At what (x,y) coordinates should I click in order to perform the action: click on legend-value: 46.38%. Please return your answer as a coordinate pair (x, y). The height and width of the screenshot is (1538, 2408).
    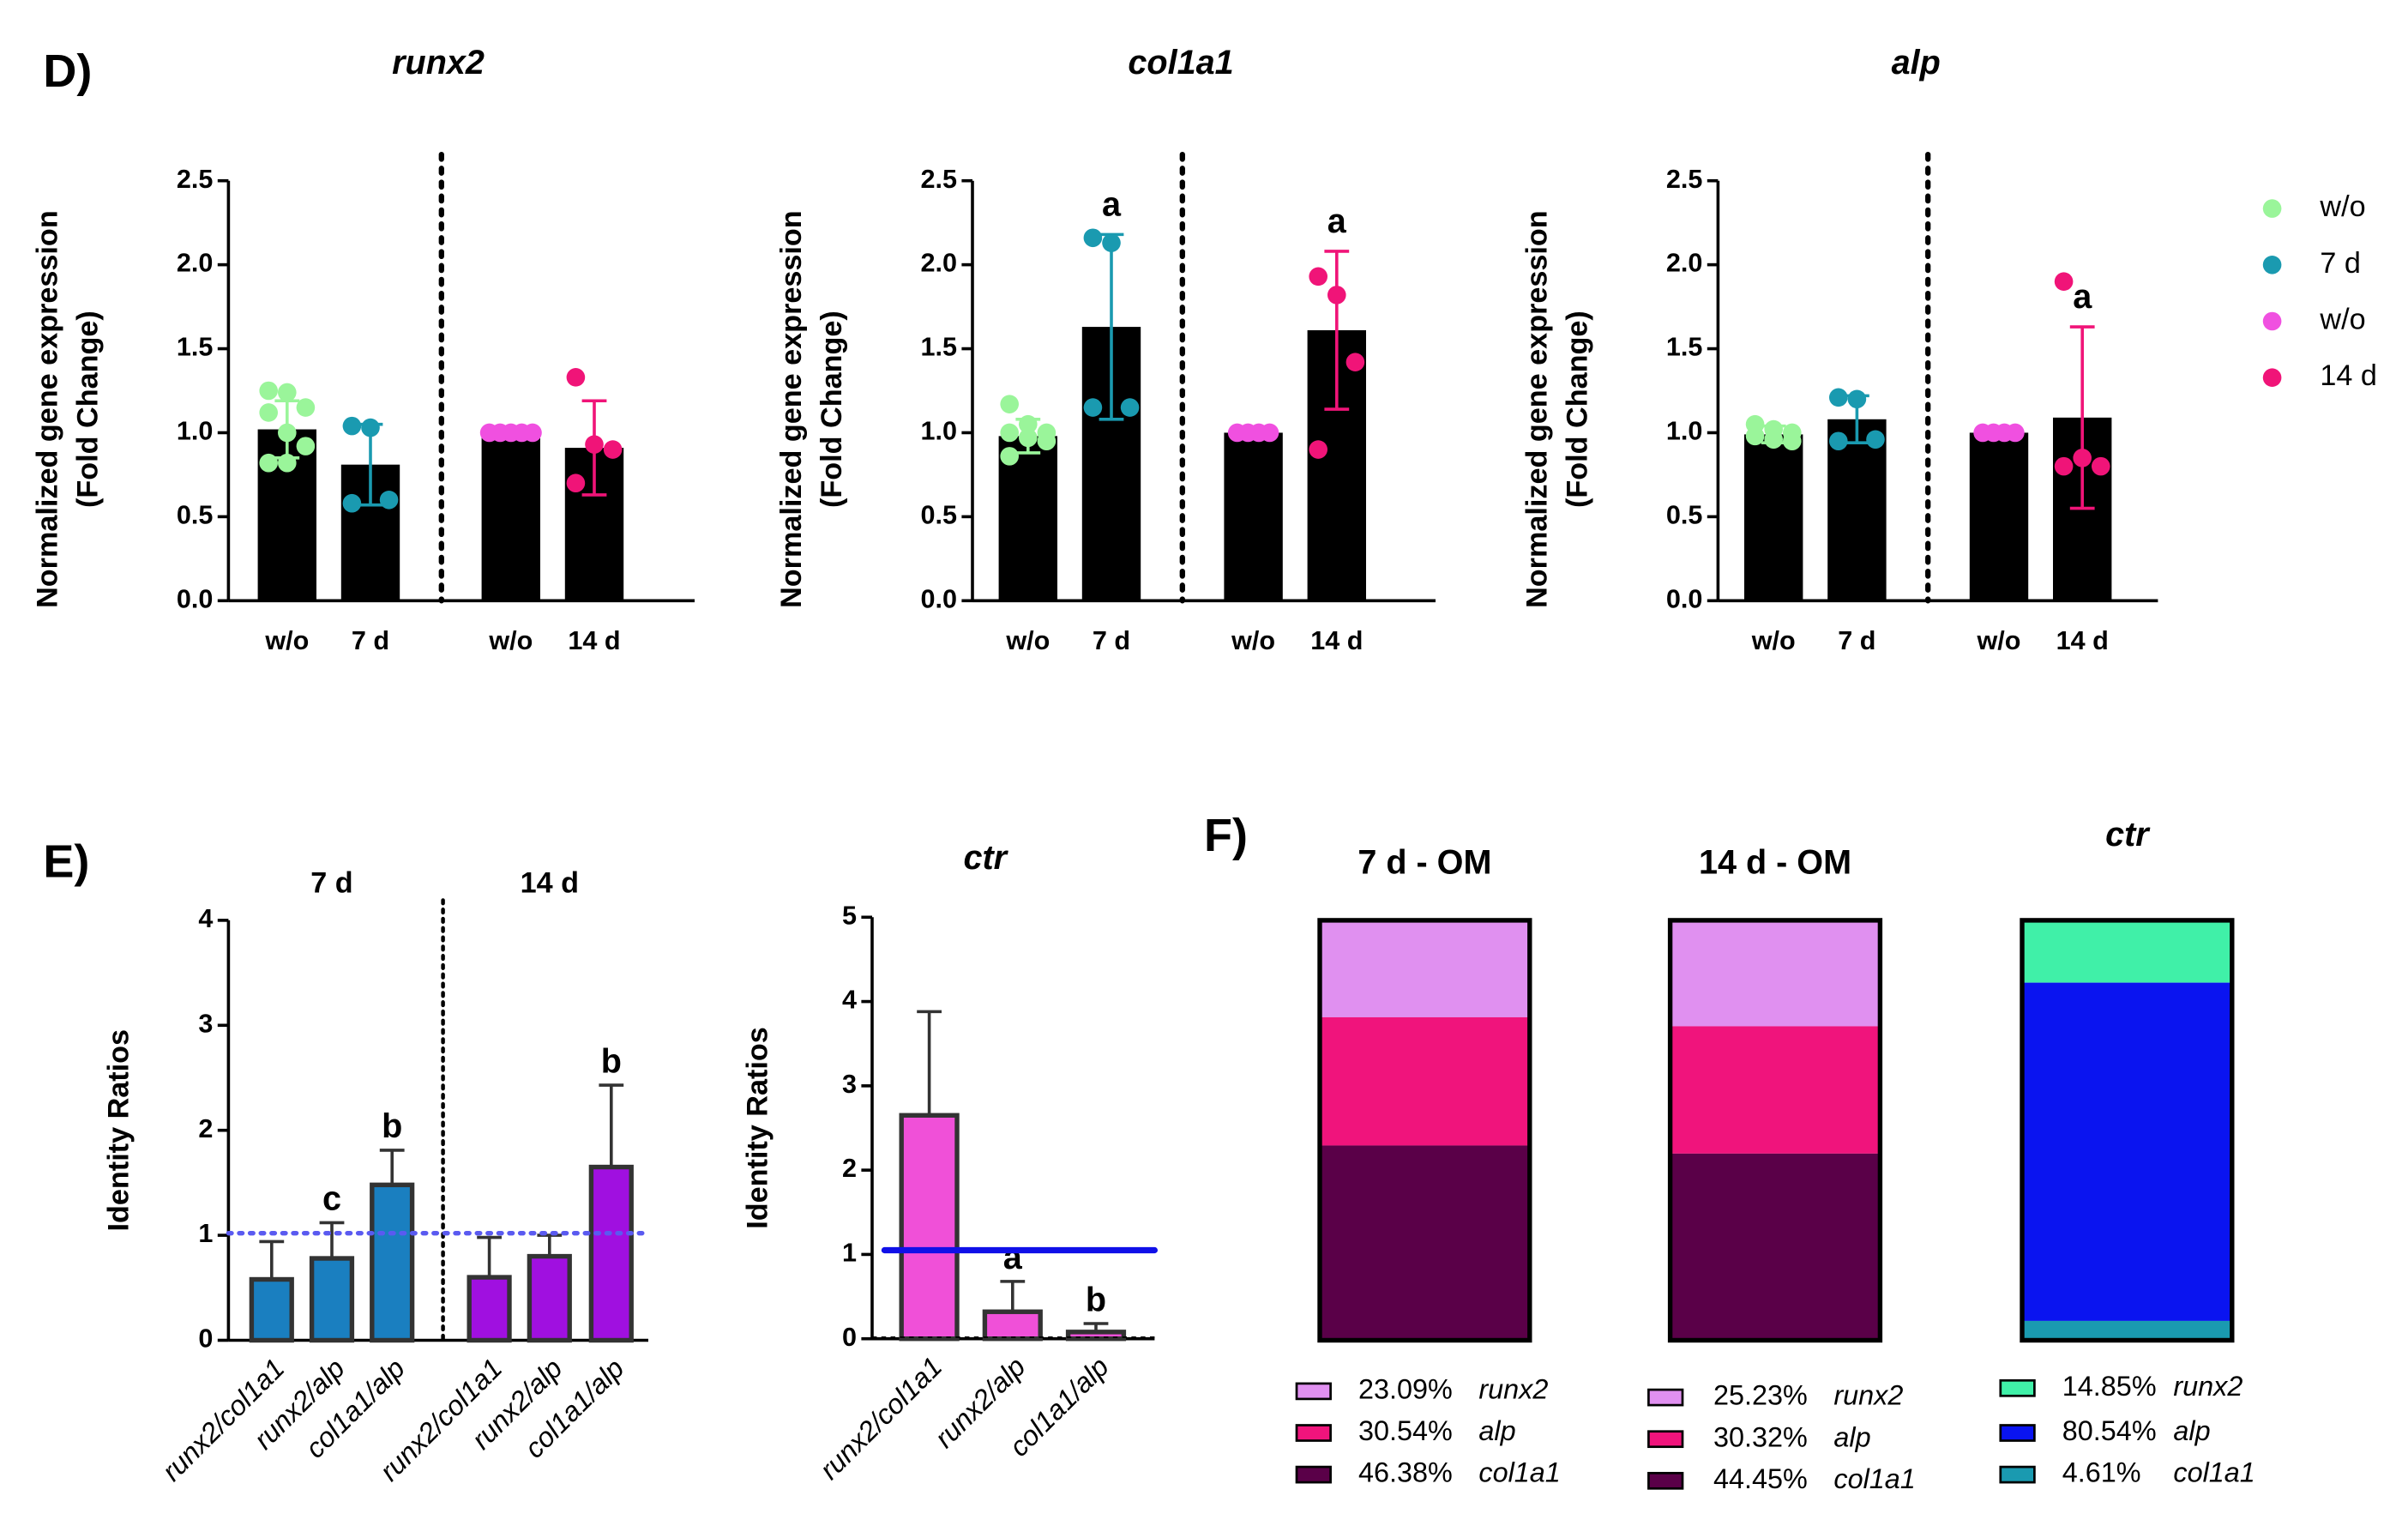
    Looking at the image, I should click on (1405, 1472).